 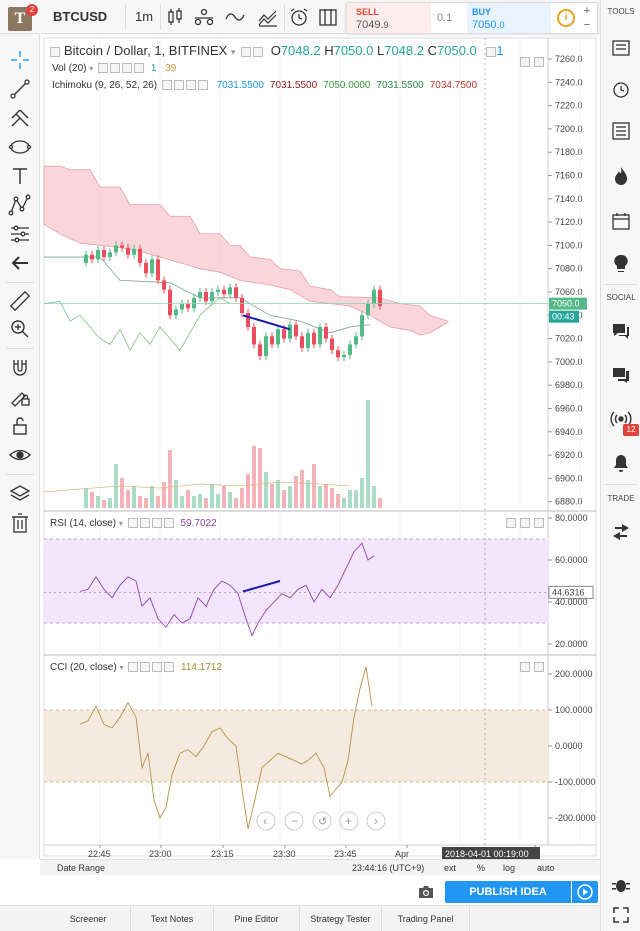 I want to click on alarm-clock-icon, so click(x=621, y=89).